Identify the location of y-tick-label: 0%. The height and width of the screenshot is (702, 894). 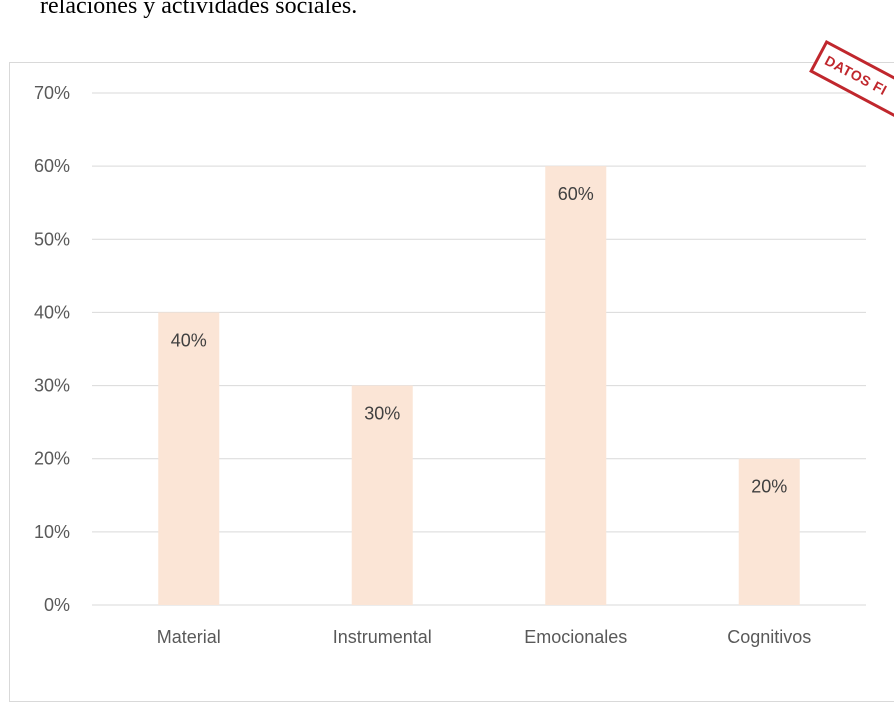
(57, 605).